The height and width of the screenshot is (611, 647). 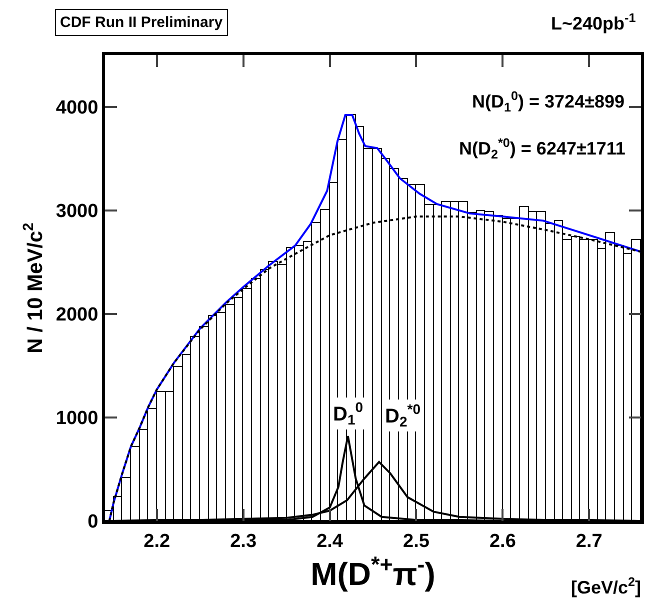 What do you see at coordinates (542, 149) in the screenshot?
I see `annotation: N(D$_{2}$$^{*0}$) = 6247±1711` at bounding box center [542, 149].